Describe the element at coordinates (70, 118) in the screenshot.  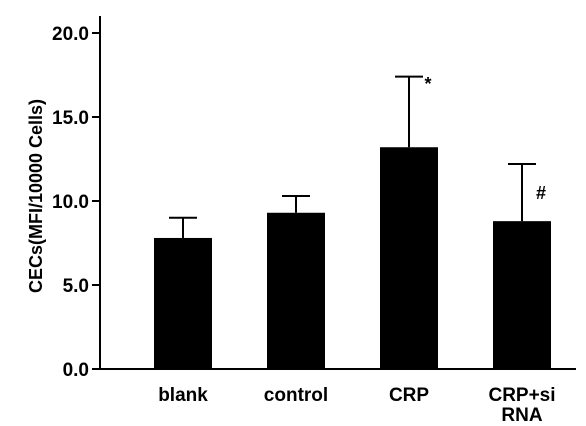
I see `y-tick-label: 15.0` at that location.